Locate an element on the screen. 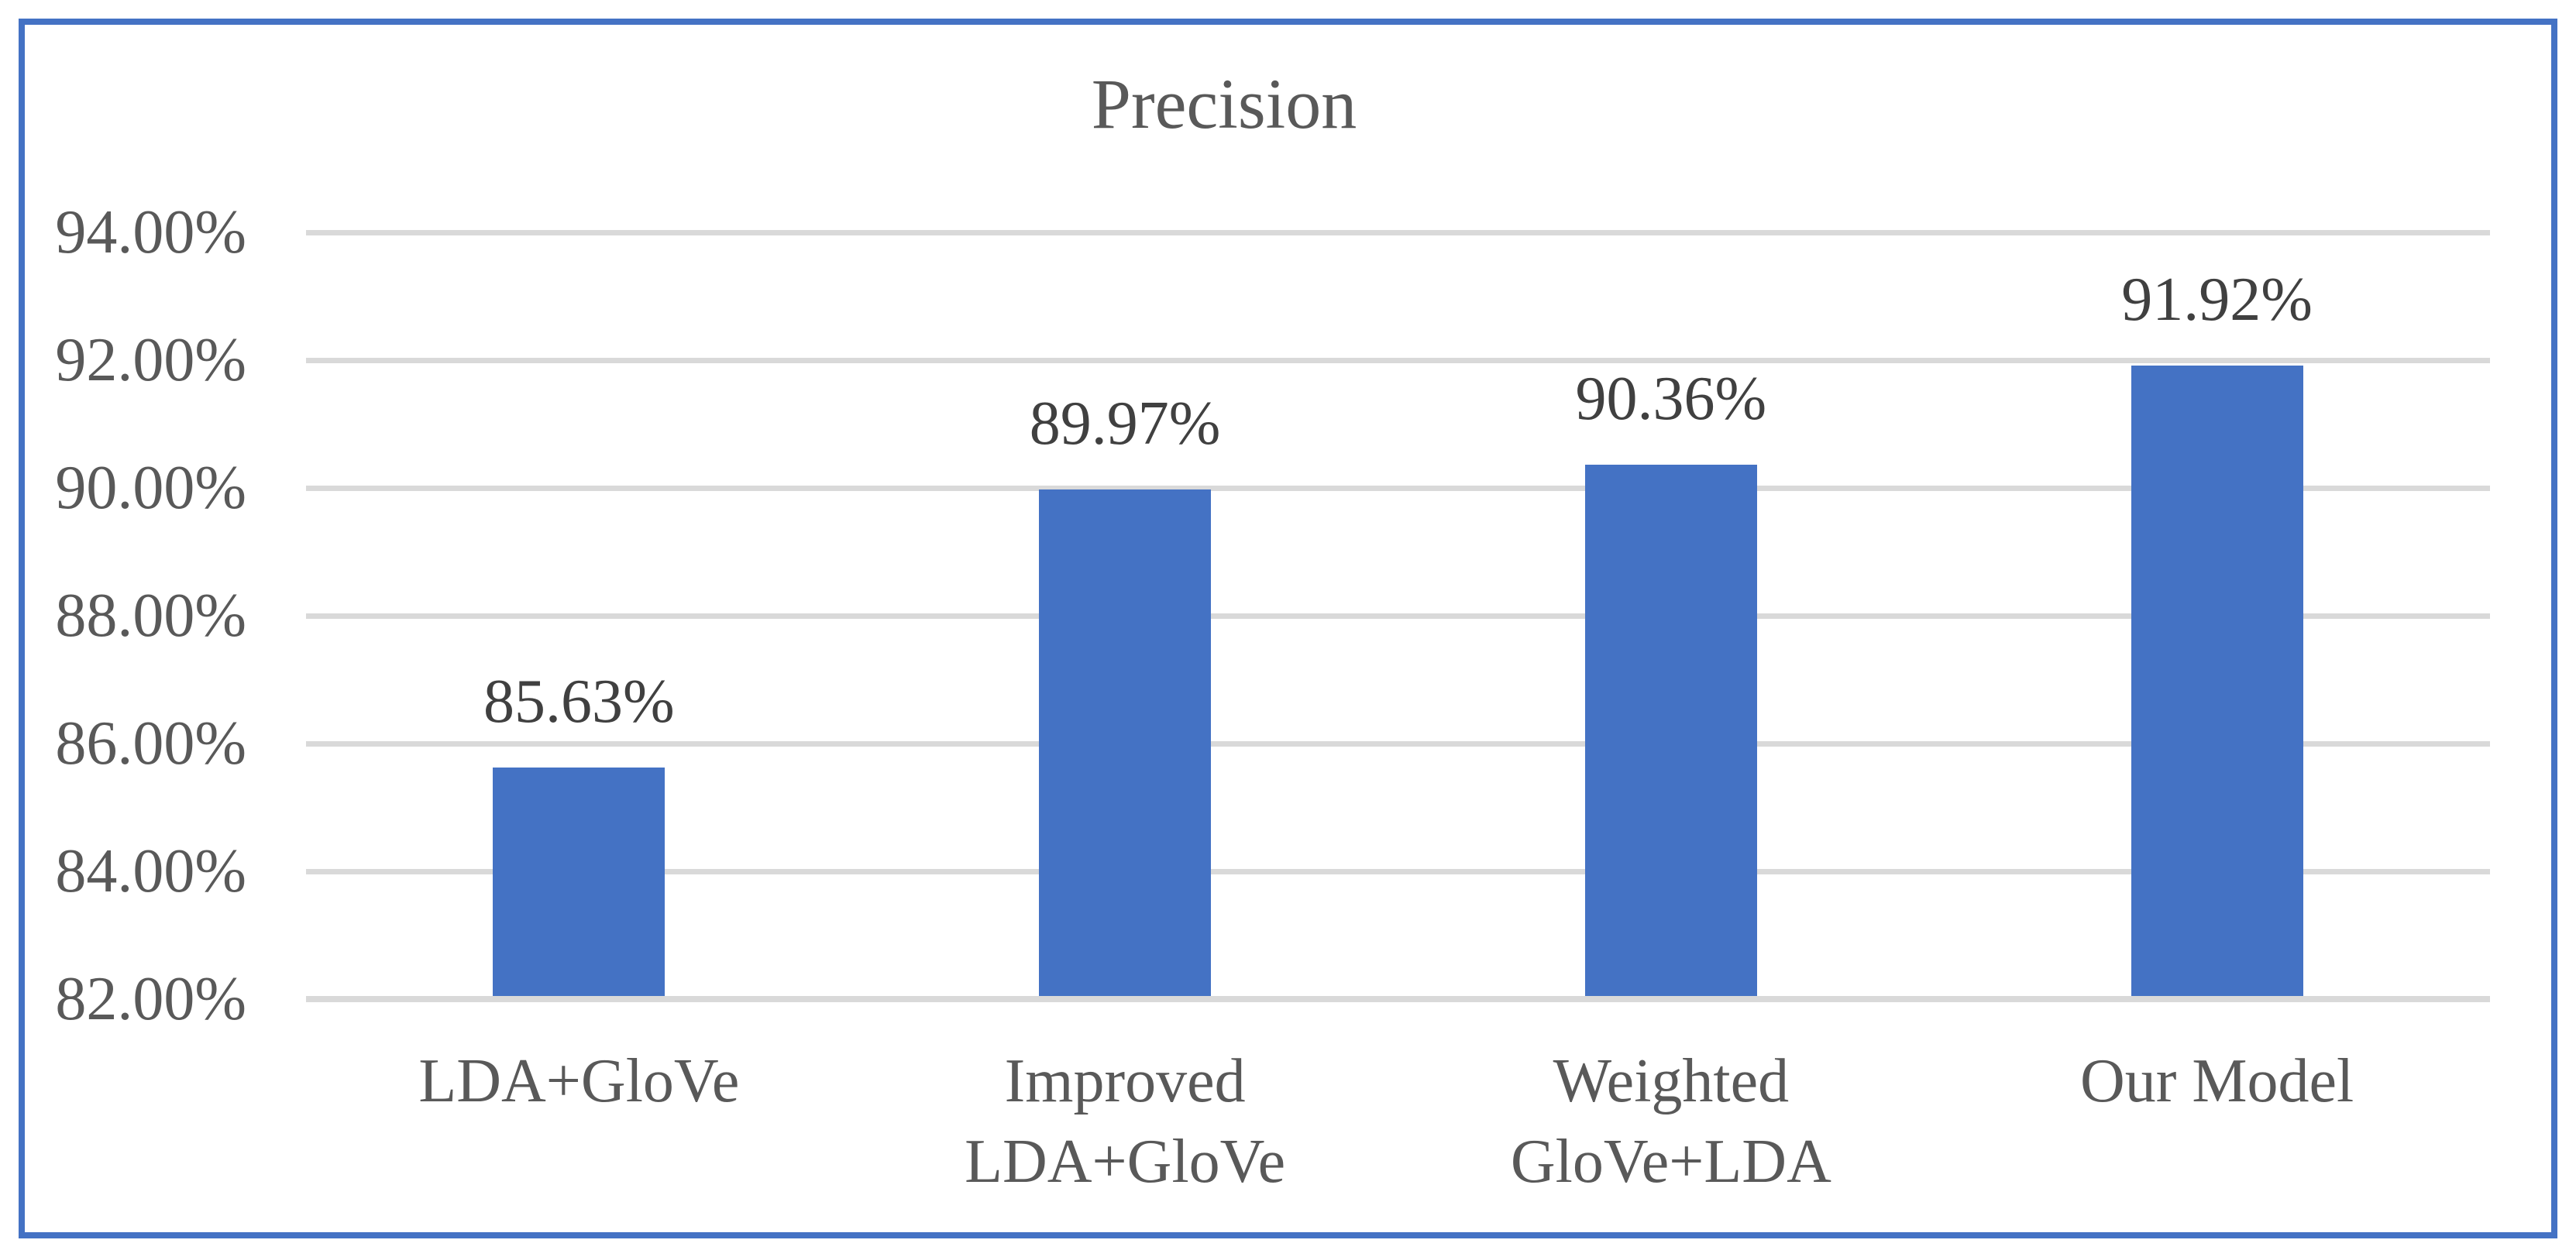 The width and height of the screenshot is (2576, 1257). x-axis-category-label: Our Model is located at coordinates (2217, 1081).